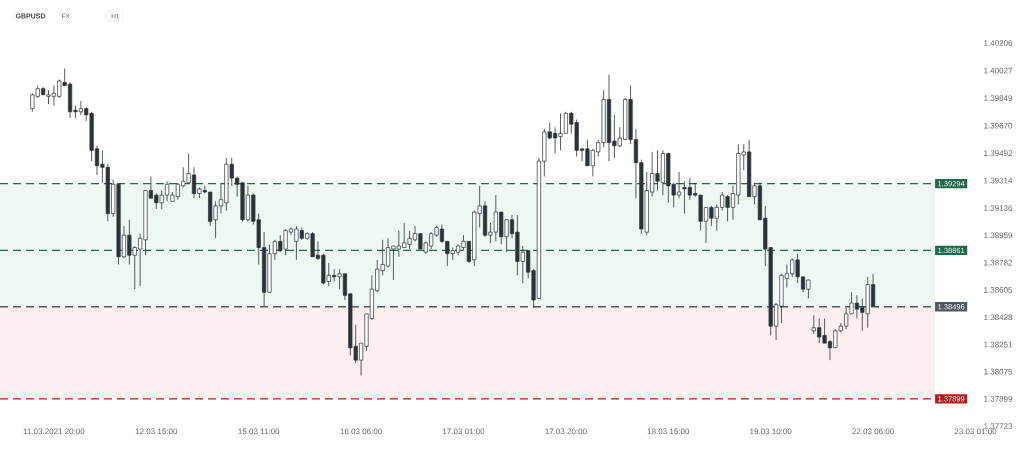  Describe the element at coordinates (668, 431) in the screenshot. I see `x-tick-label: 18.03 15:00` at that location.